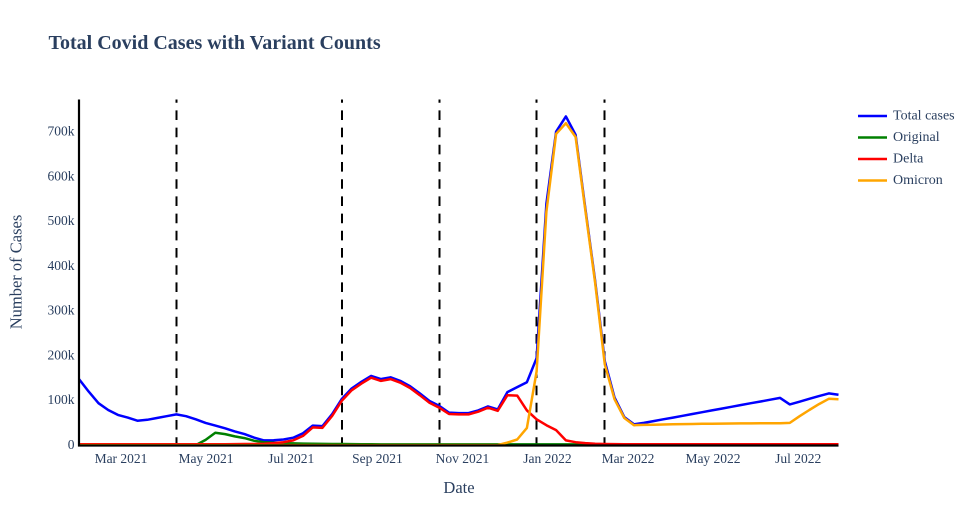  What do you see at coordinates (61, 310) in the screenshot?
I see `svg-text: 300k` at bounding box center [61, 310].